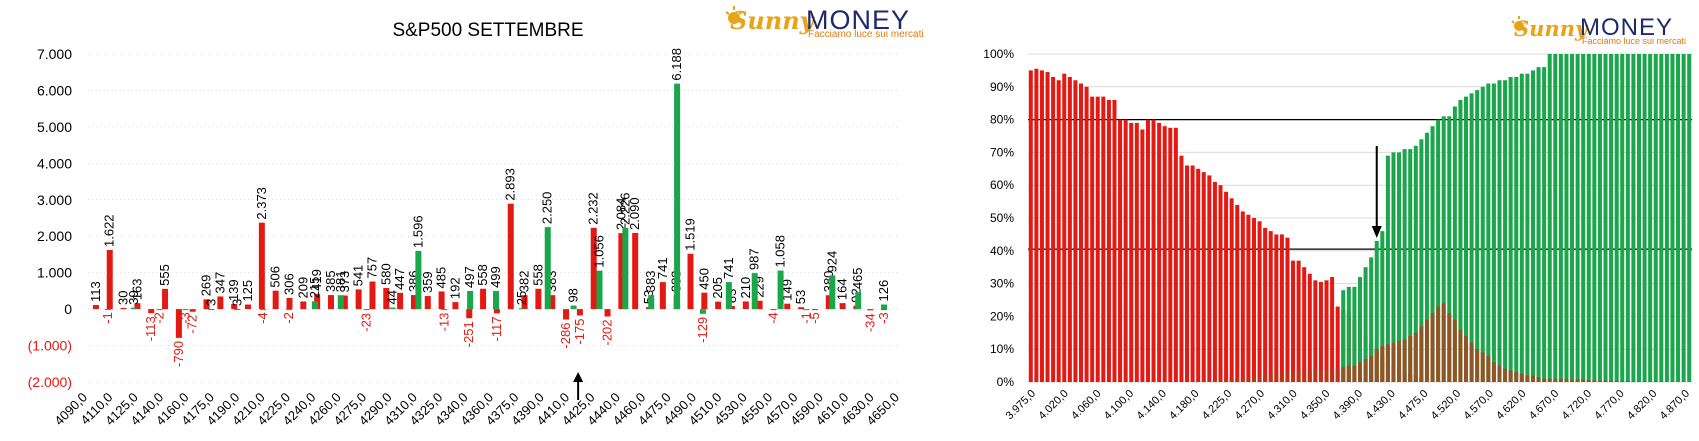 The height and width of the screenshot is (441, 1699). I want to click on data-label: 741, so click(728, 268).